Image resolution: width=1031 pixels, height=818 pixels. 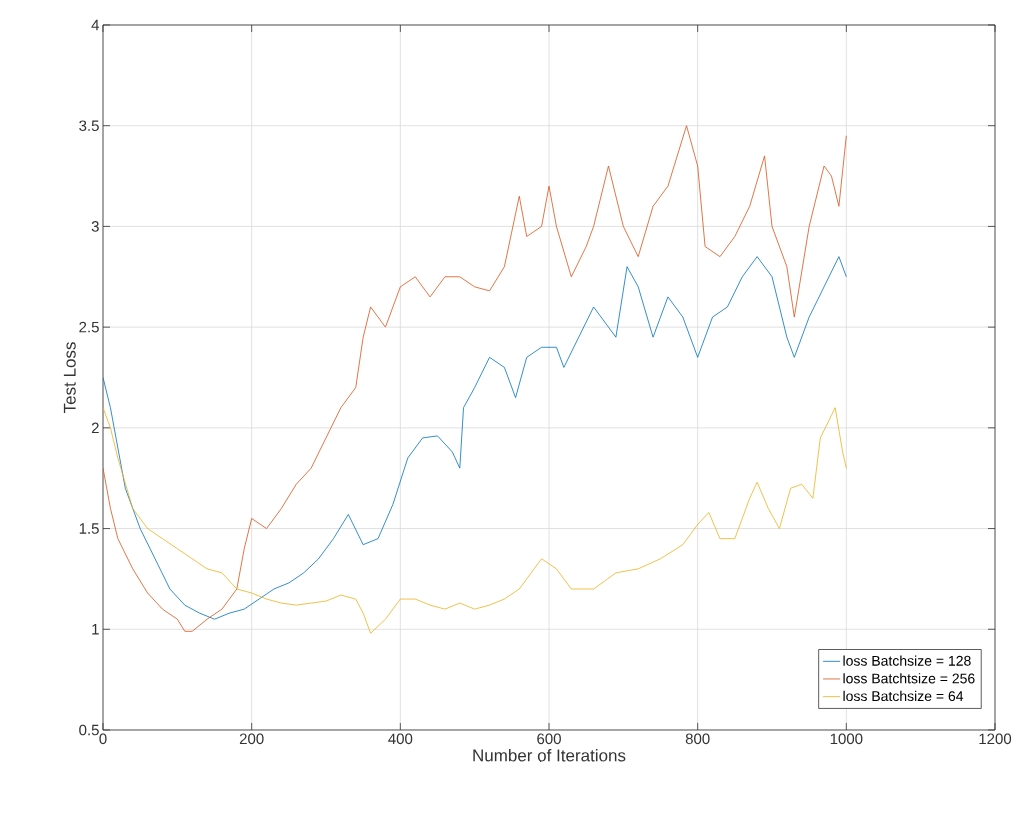 What do you see at coordinates (697, 739) in the screenshot?
I see `x-tick-label: 800` at bounding box center [697, 739].